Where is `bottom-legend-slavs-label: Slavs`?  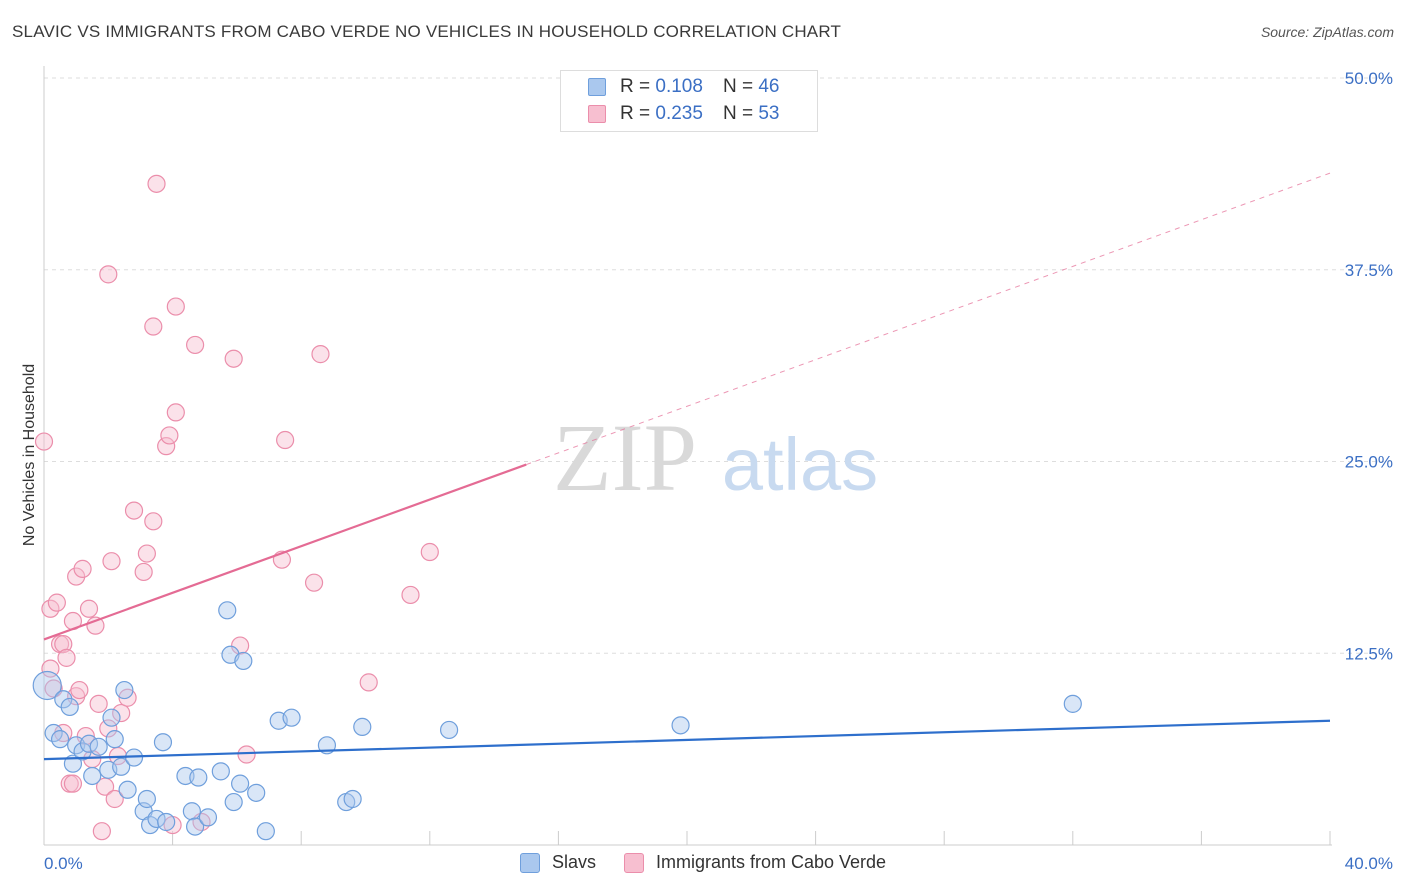 bottom-legend-slavs-label: Slavs is located at coordinates (573, 862).